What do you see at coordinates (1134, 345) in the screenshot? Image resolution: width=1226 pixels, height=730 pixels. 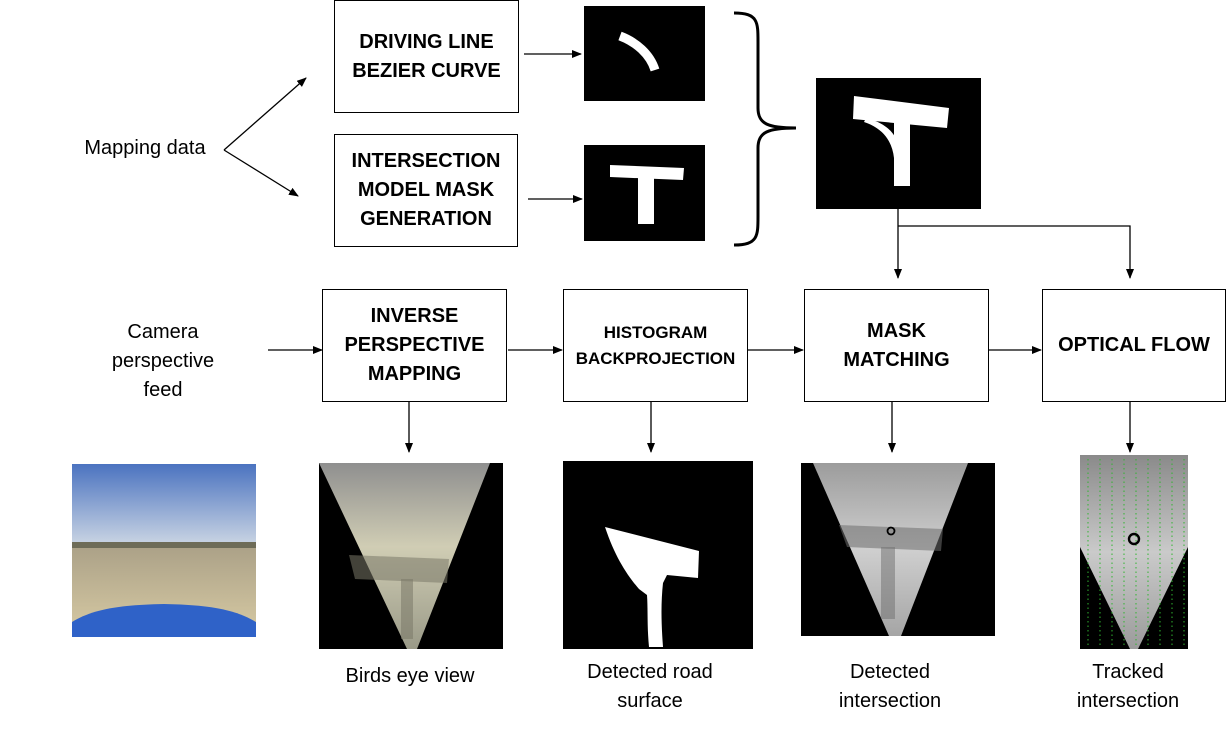 I see `optical-flow-box: OPTICAL FLOW` at bounding box center [1134, 345].